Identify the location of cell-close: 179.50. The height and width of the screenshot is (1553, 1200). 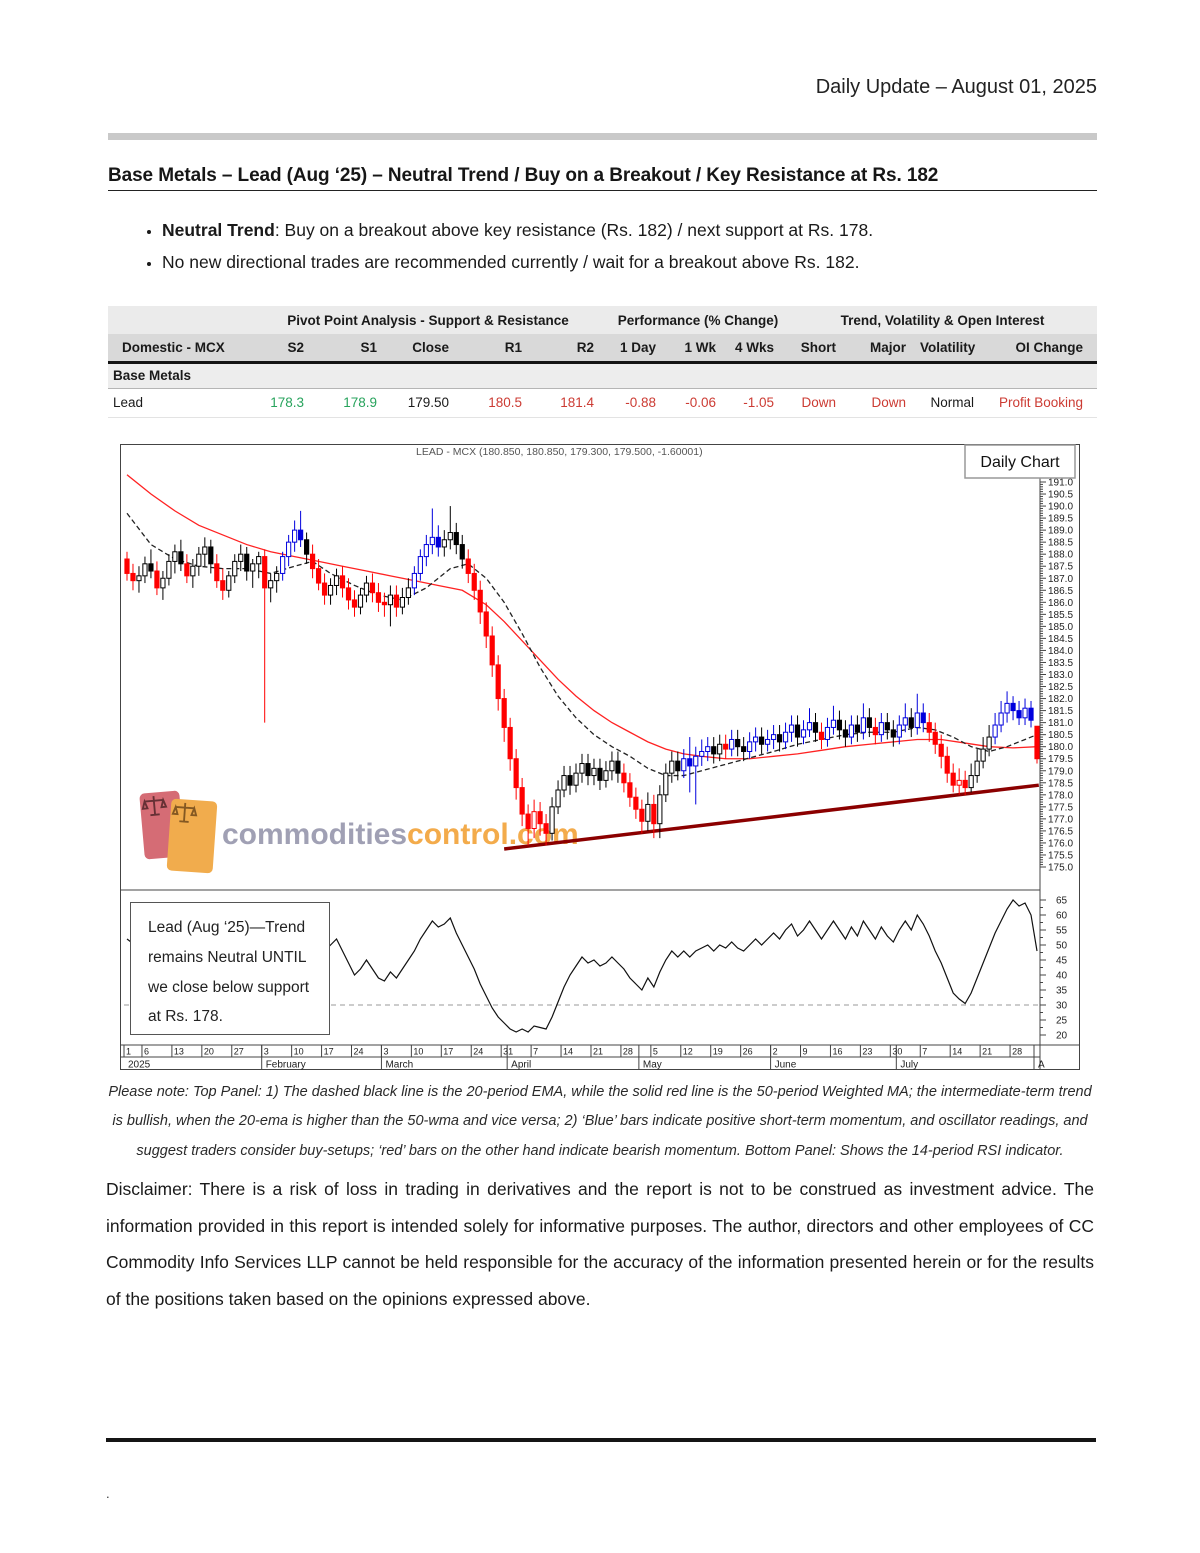
(427, 403).